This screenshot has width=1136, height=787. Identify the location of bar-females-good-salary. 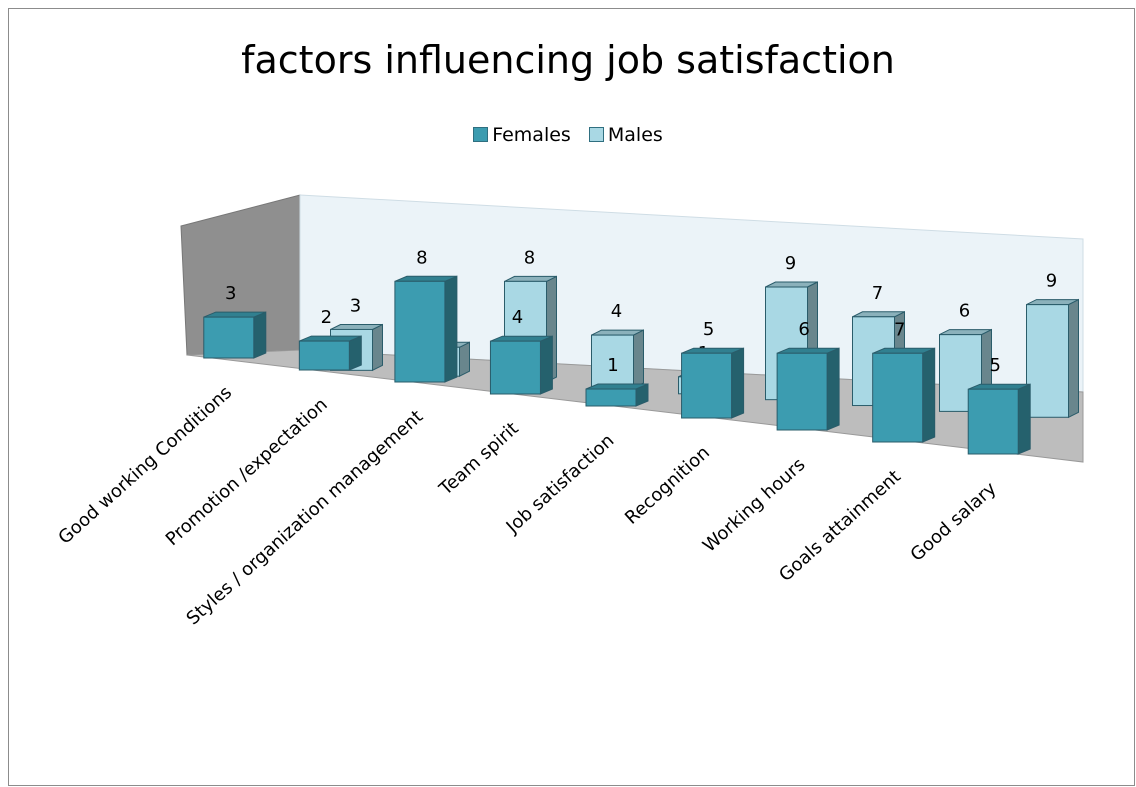
(993, 421).